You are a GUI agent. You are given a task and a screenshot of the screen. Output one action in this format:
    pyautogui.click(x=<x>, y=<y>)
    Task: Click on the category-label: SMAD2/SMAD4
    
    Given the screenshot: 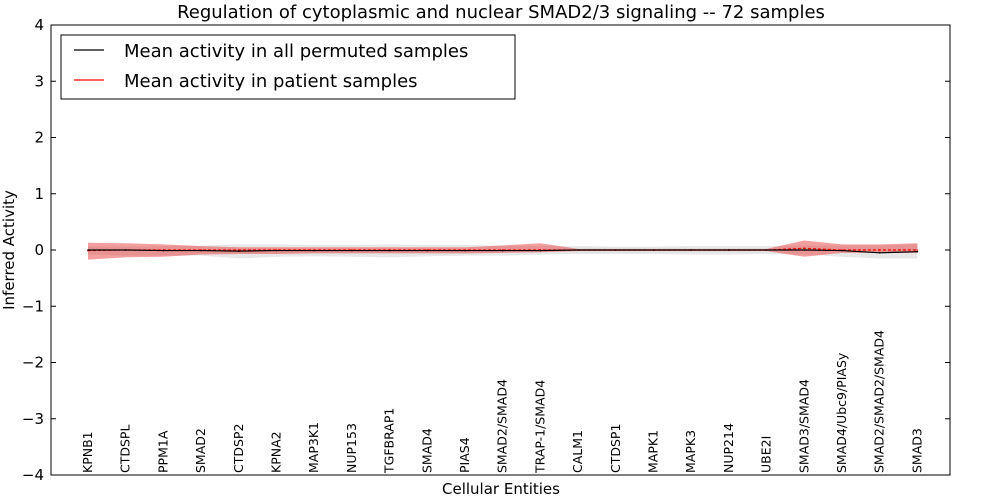 What is the action you would take?
    pyautogui.click(x=502, y=426)
    